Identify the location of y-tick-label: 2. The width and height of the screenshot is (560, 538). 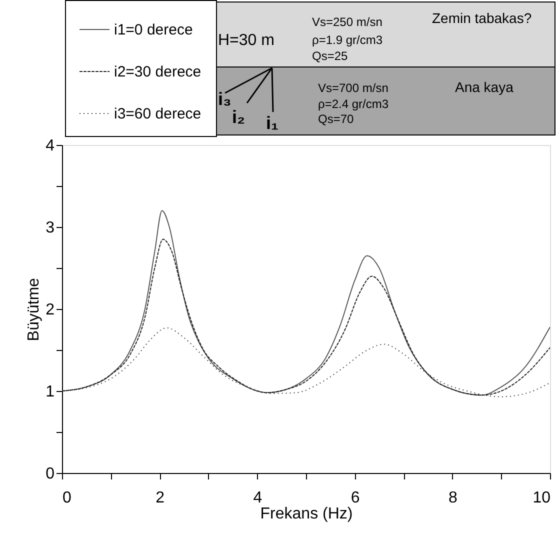
(50, 310).